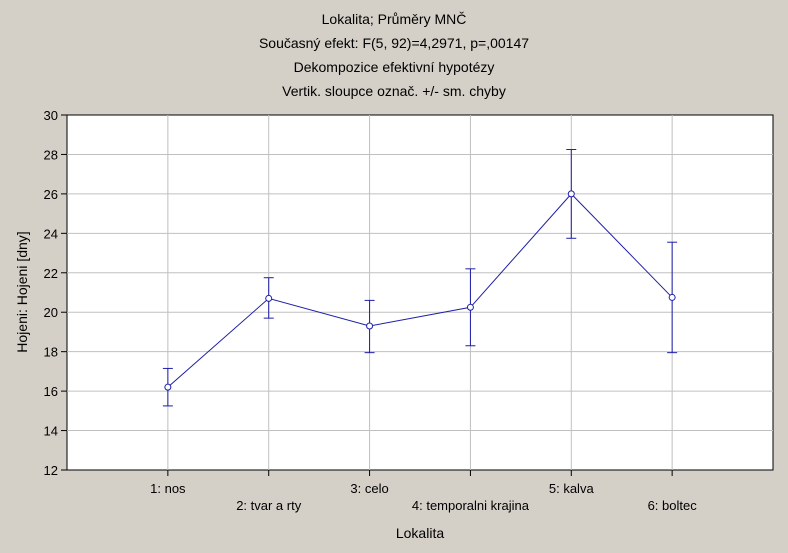 The height and width of the screenshot is (553, 788). I want to click on x-tick-label: 5: kalva, so click(572, 488).